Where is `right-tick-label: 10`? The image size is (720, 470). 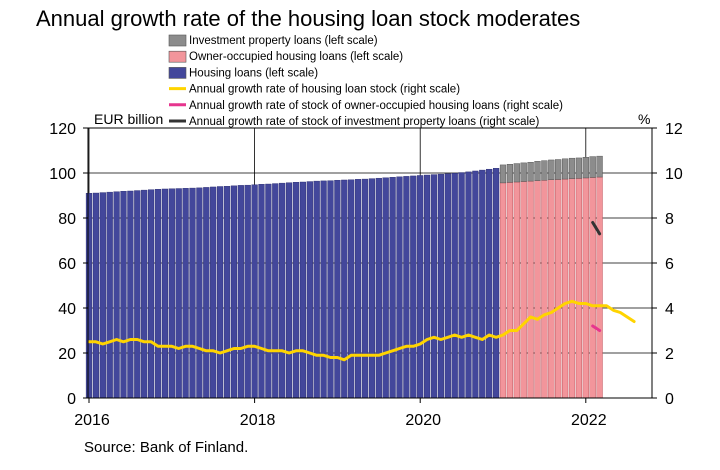 right-tick-label: 10 is located at coordinates (674, 174).